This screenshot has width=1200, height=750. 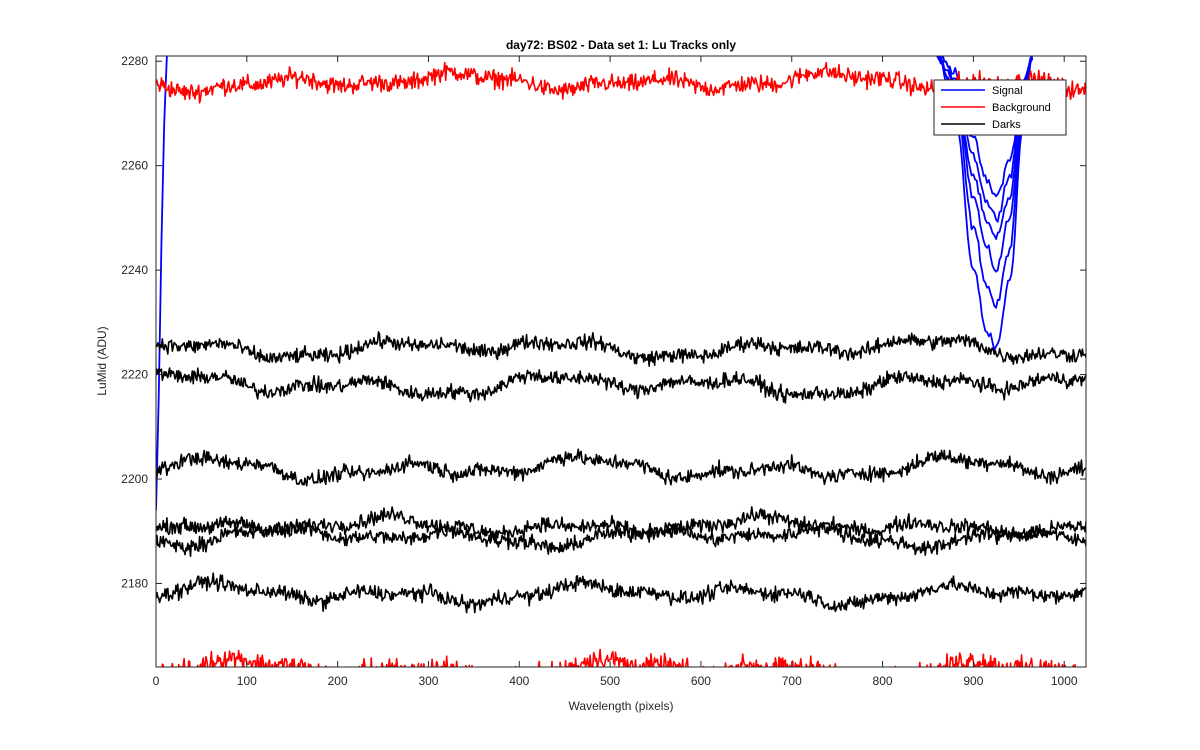 I want to click on x-tick-label: 800, so click(x=883, y=681).